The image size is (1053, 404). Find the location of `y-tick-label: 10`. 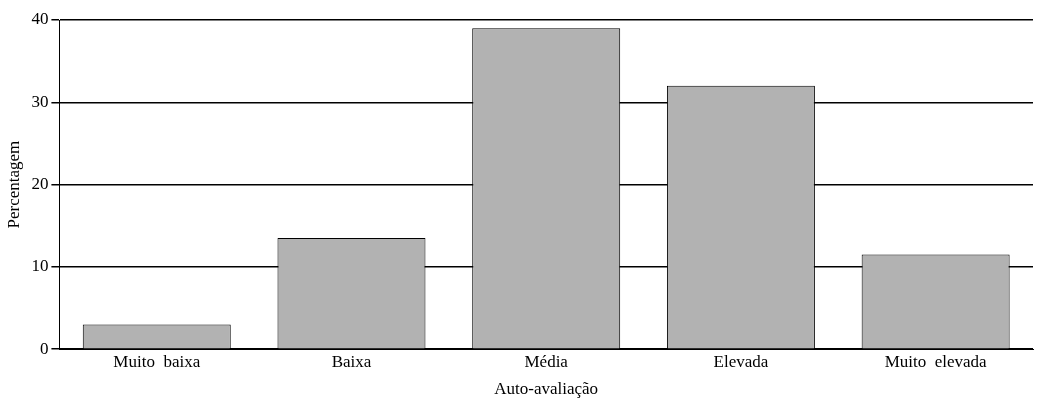

y-tick-label: 10 is located at coordinates (40, 266).